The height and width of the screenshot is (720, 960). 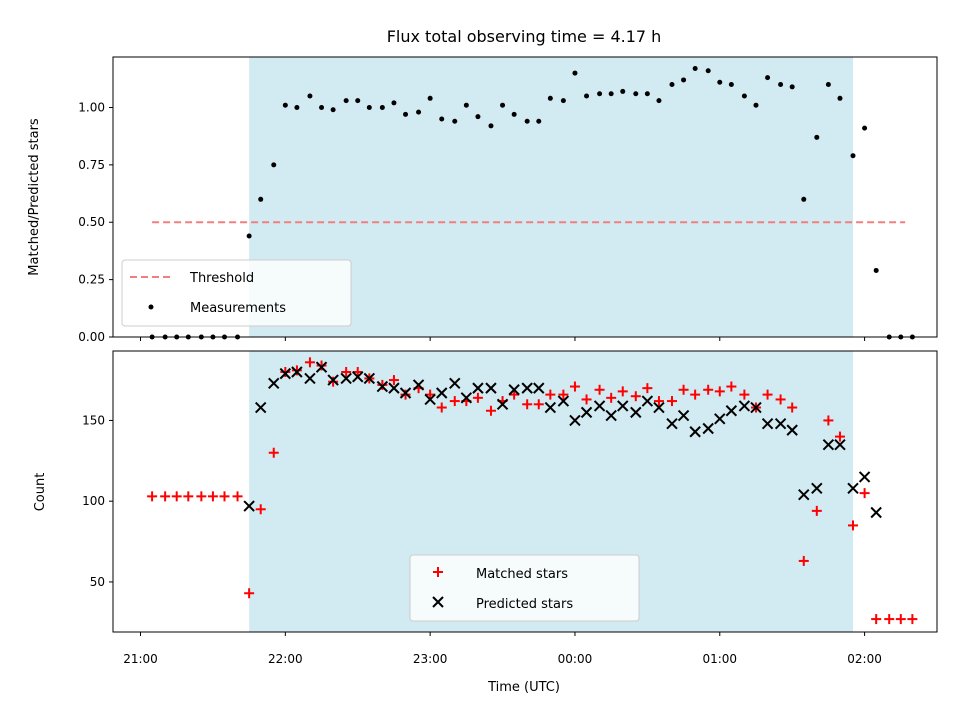 I want to click on bottom-legend-box, so click(x=524, y=588).